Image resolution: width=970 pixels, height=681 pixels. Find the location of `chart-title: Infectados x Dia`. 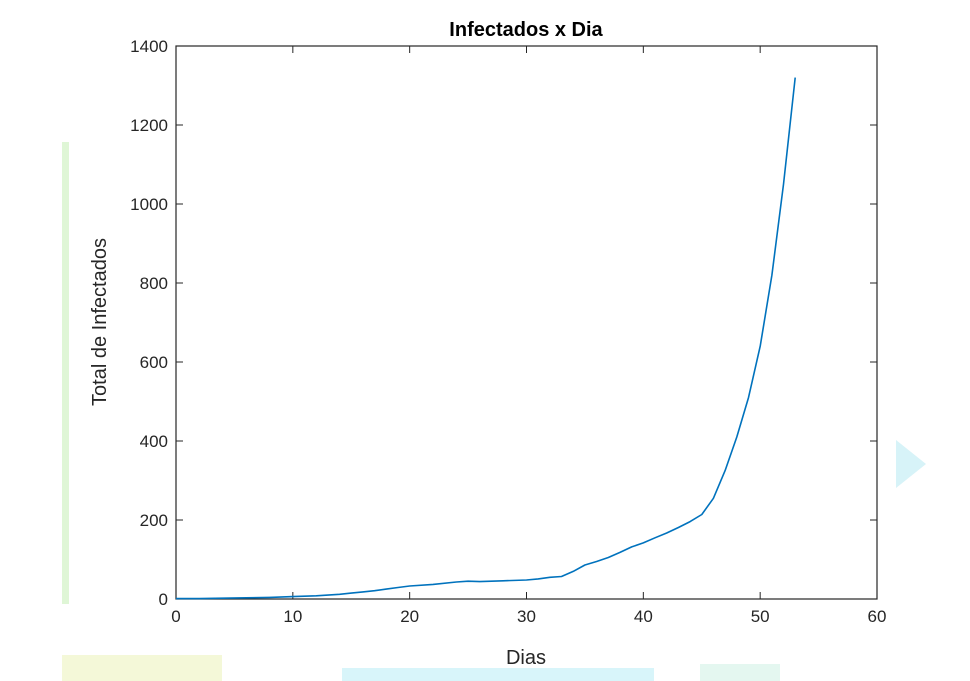

chart-title: Infectados x Dia is located at coordinates (526, 30).